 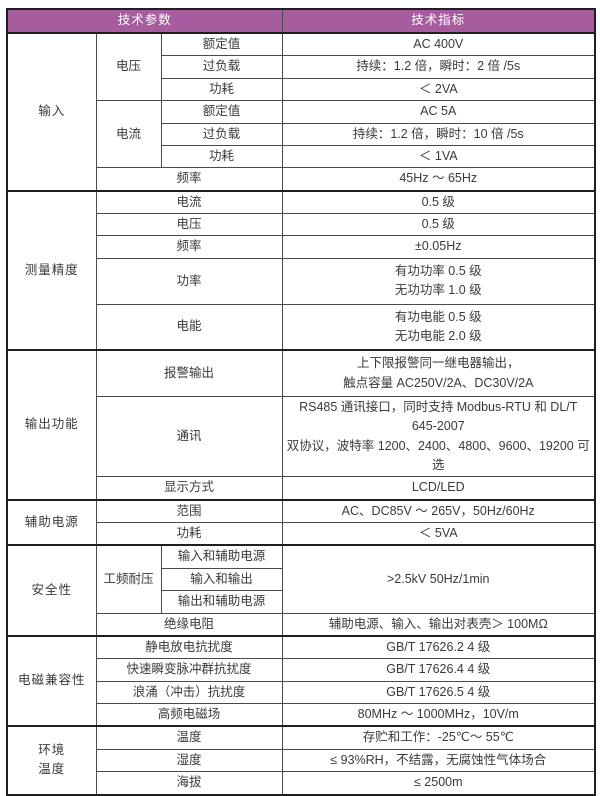 I want to click on value-cell: AC、DC85V ～ 265V，50Hz/60Hz, so click(x=438, y=510).